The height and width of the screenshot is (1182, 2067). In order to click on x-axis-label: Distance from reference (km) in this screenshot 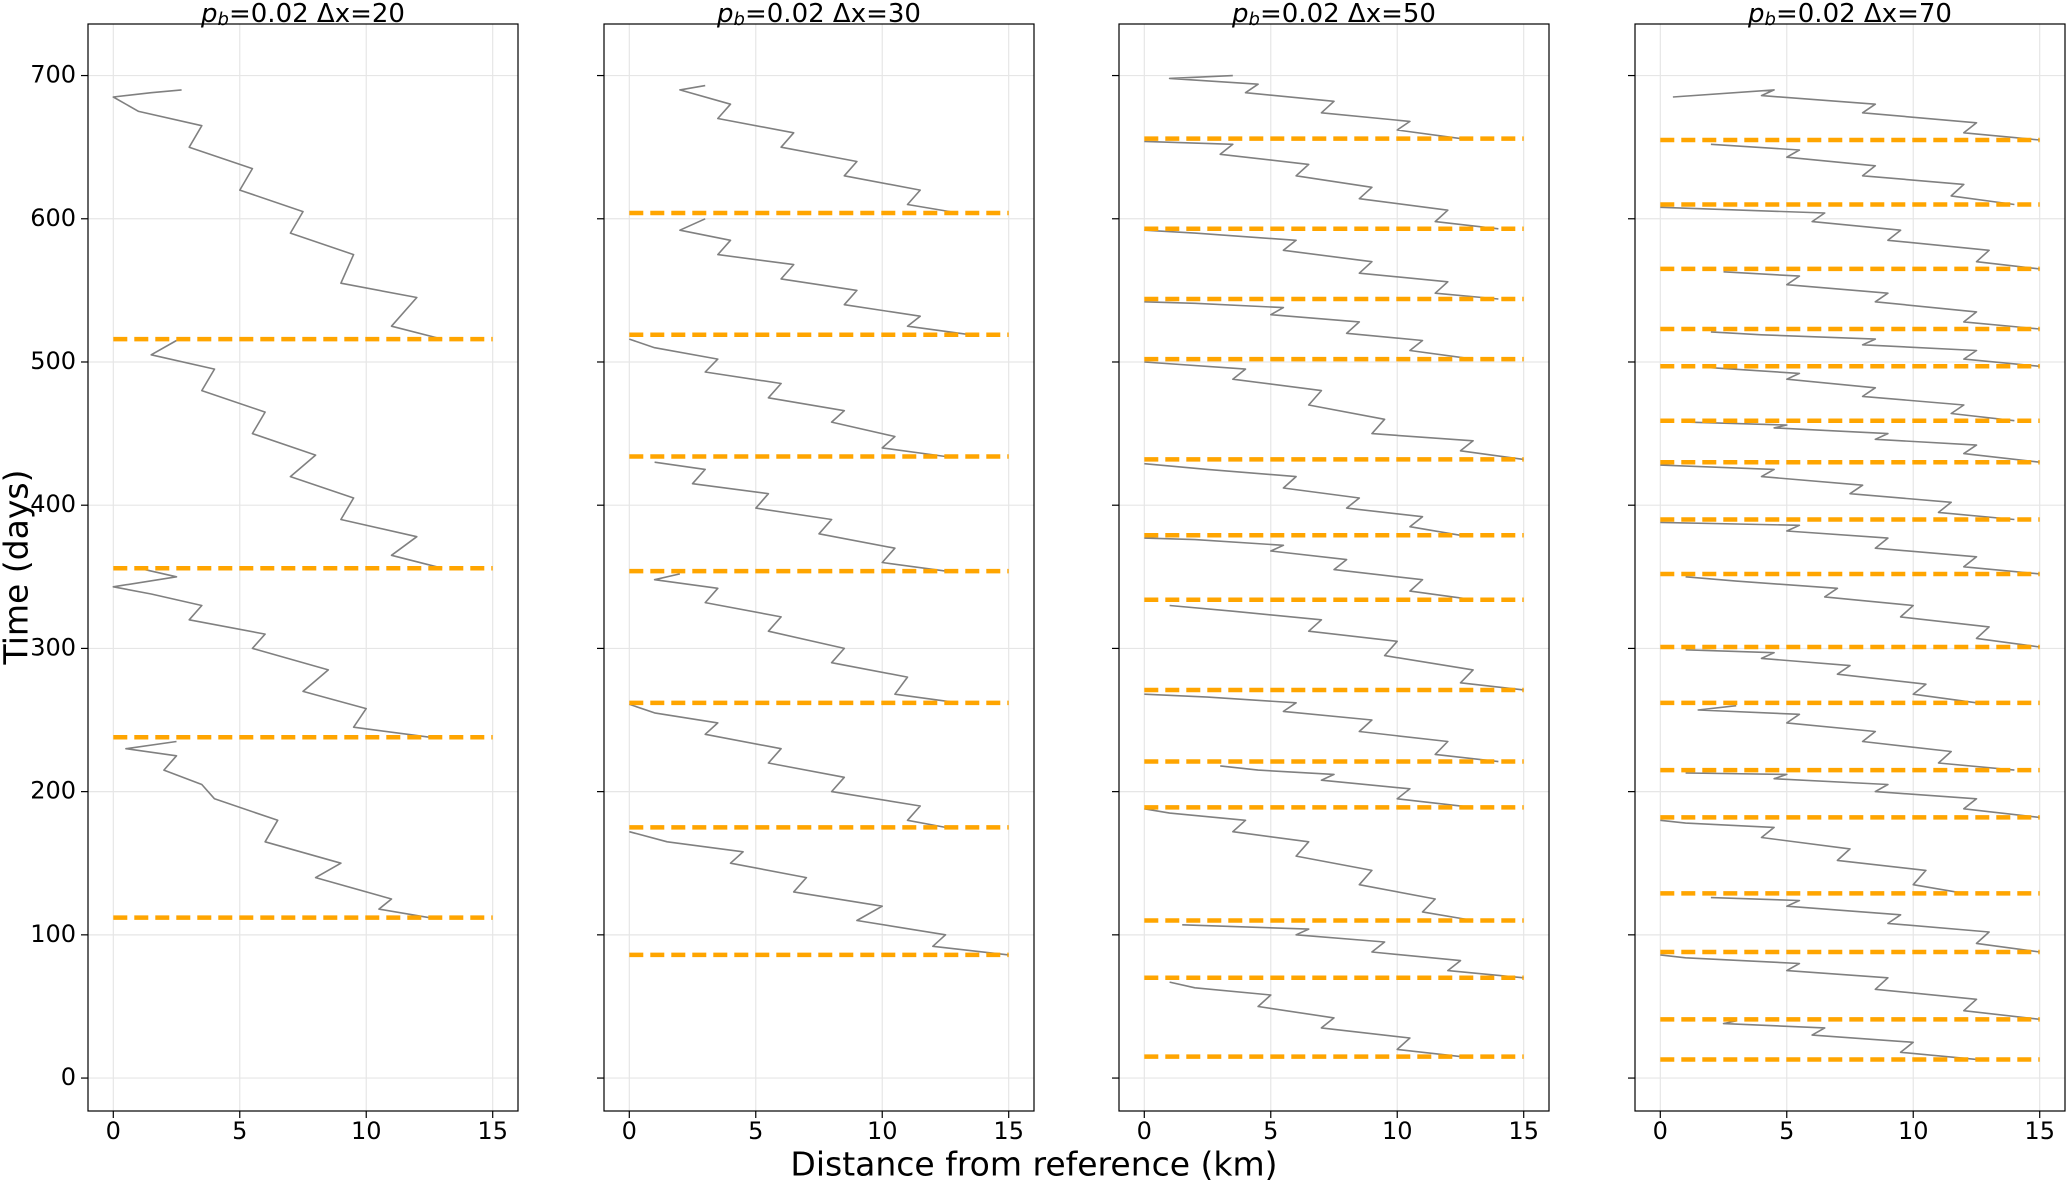, I will do `click(1033, 1163)`.